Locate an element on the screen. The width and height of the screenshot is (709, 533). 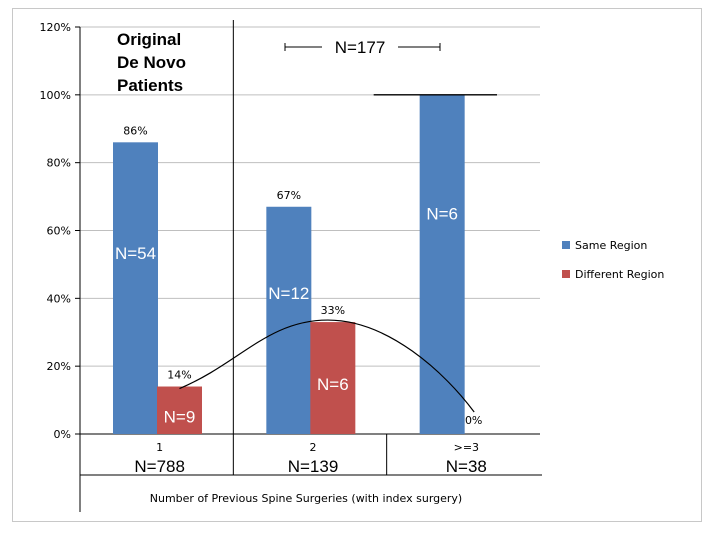
in-bar-label: N=54 is located at coordinates (135, 253).